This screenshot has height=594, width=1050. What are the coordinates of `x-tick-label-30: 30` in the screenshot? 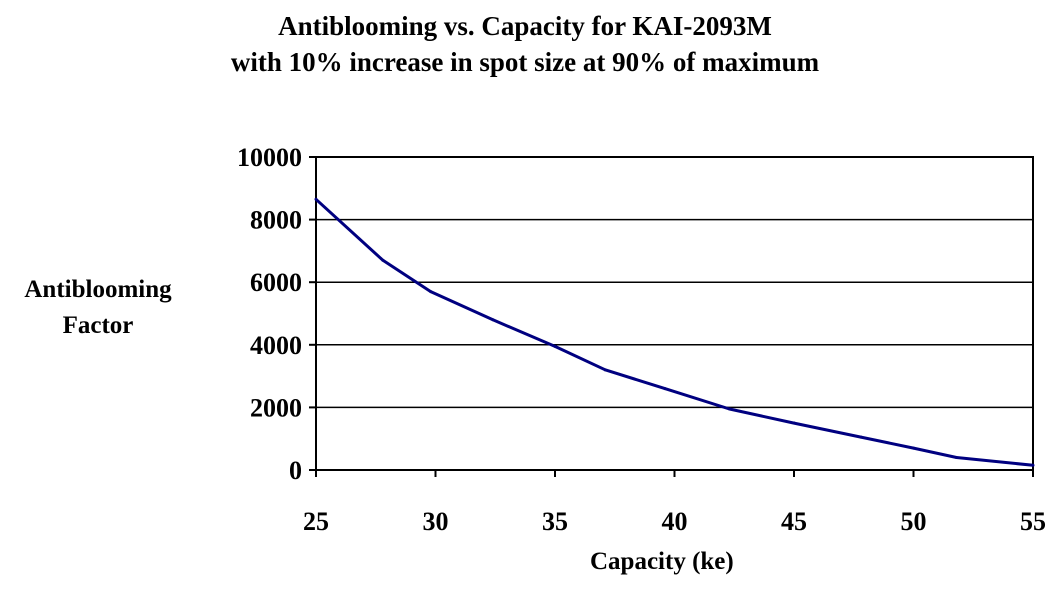 It's located at (436, 521).